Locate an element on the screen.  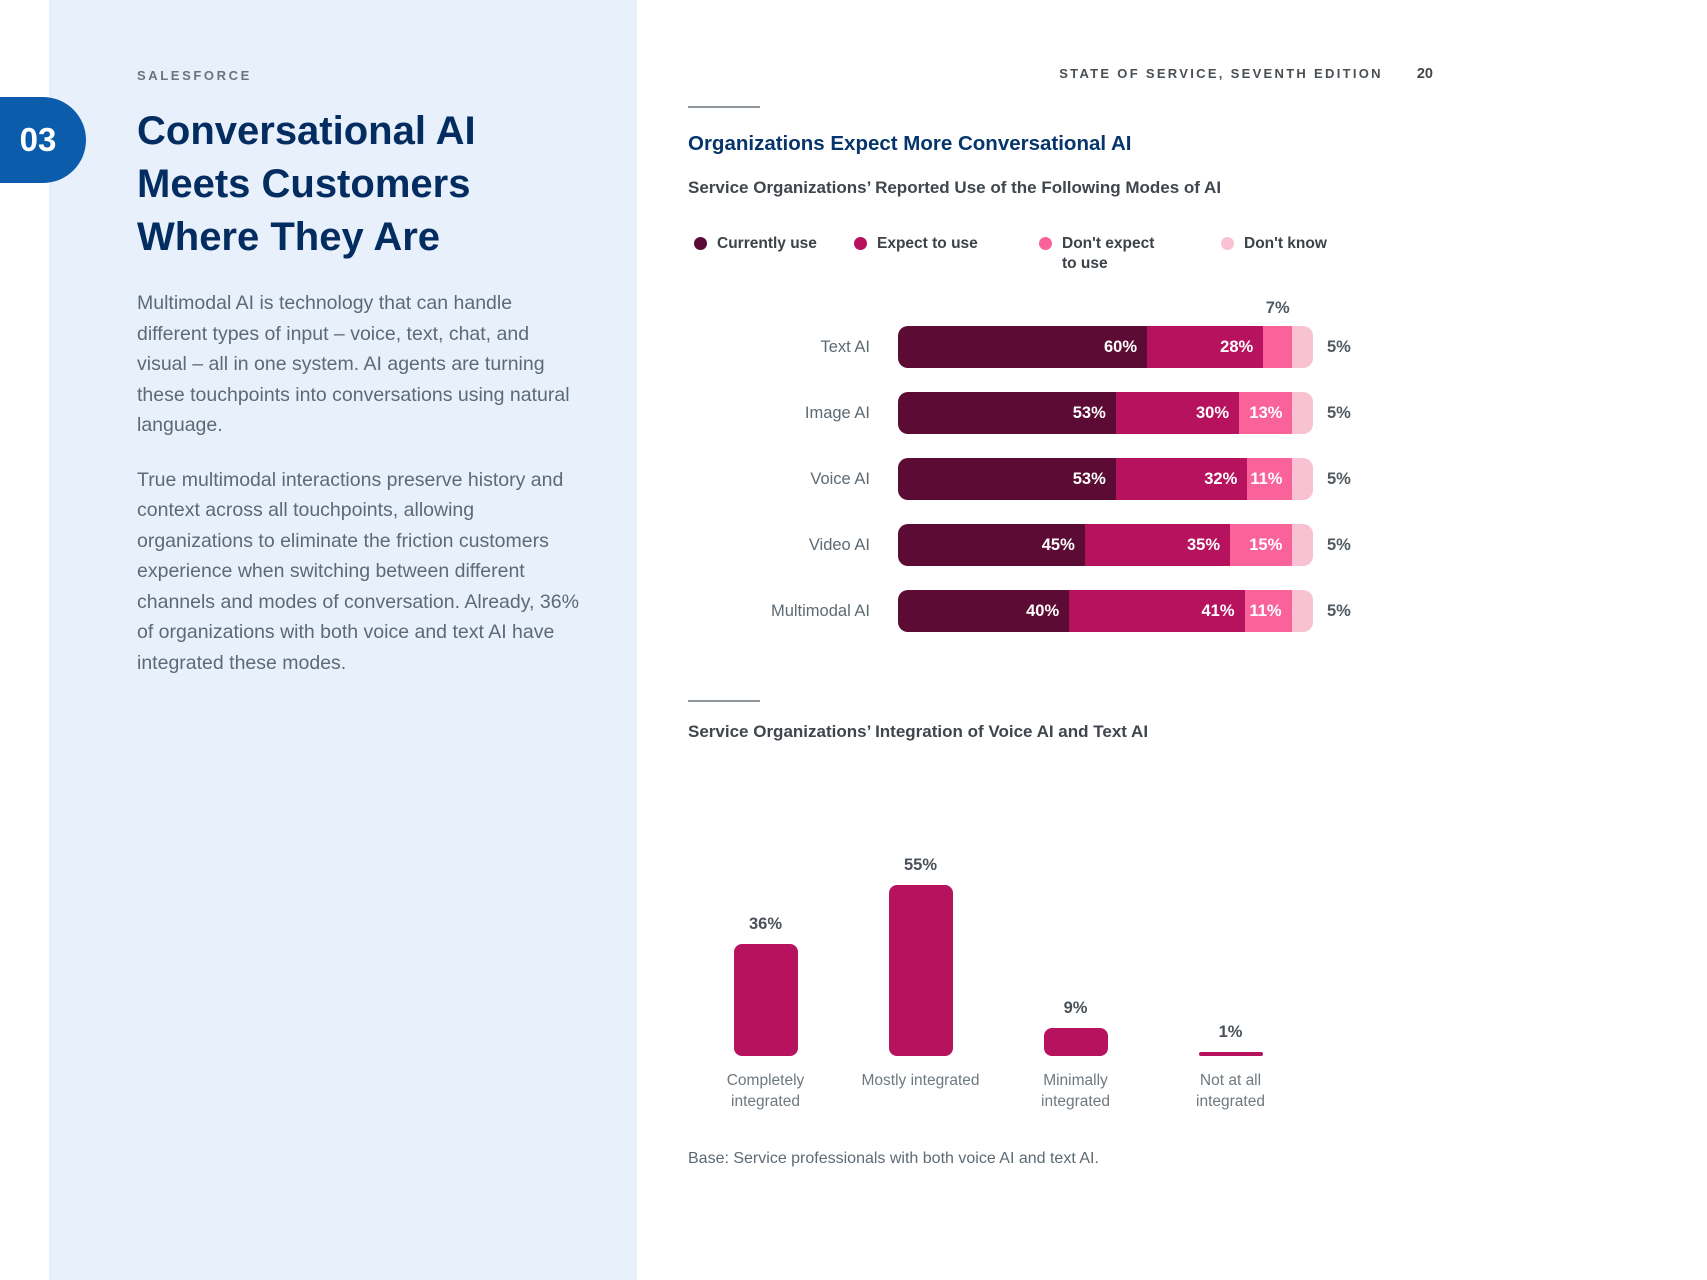
segment-value-label: 13% is located at coordinates (1266, 412).